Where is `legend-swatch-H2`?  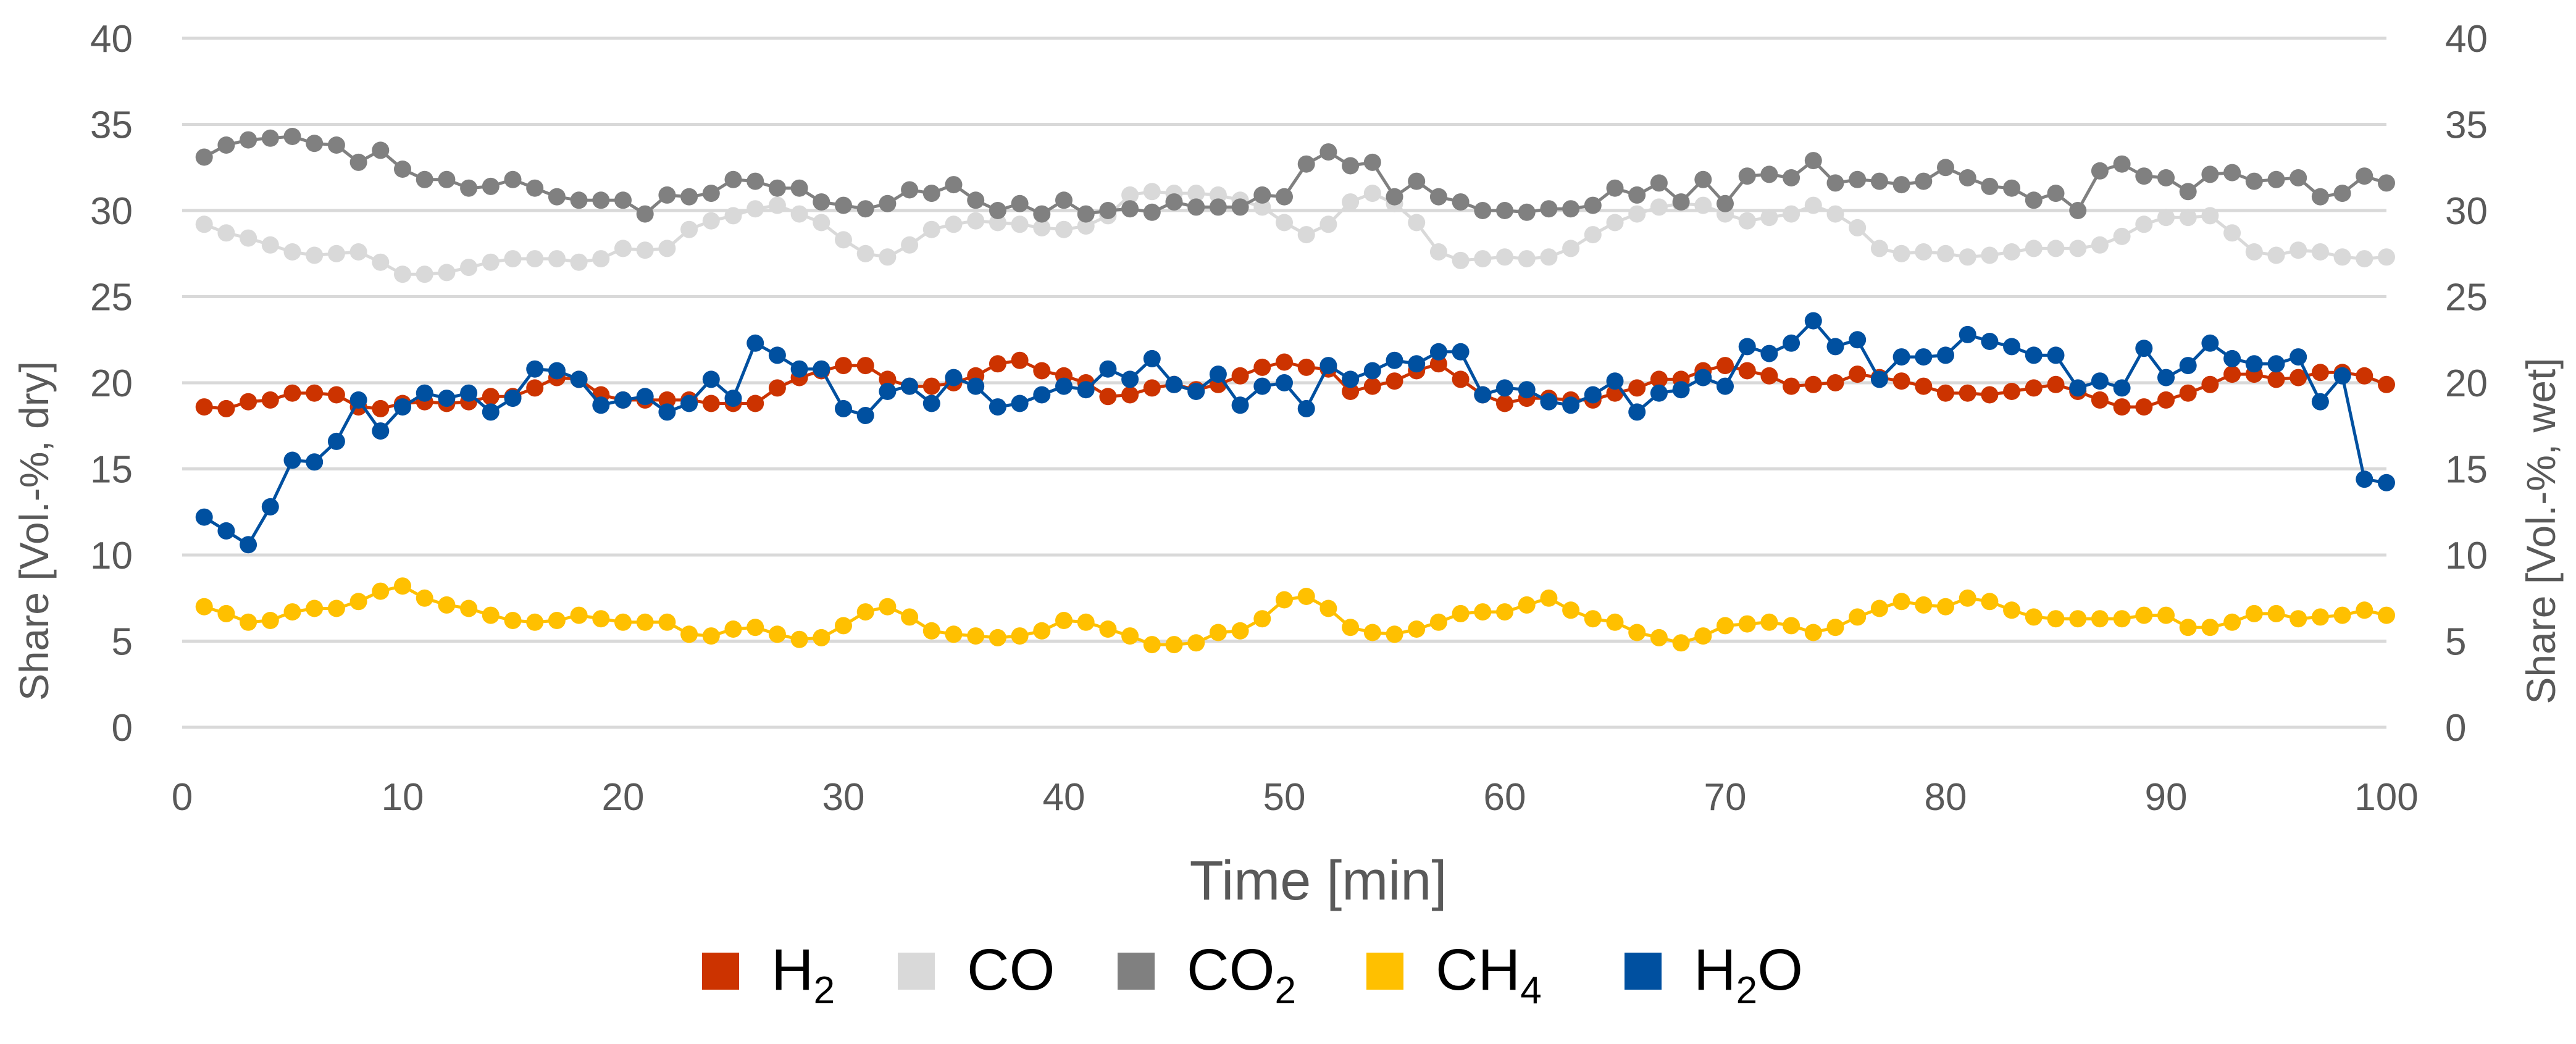
legend-swatch-H2 is located at coordinates (720, 971).